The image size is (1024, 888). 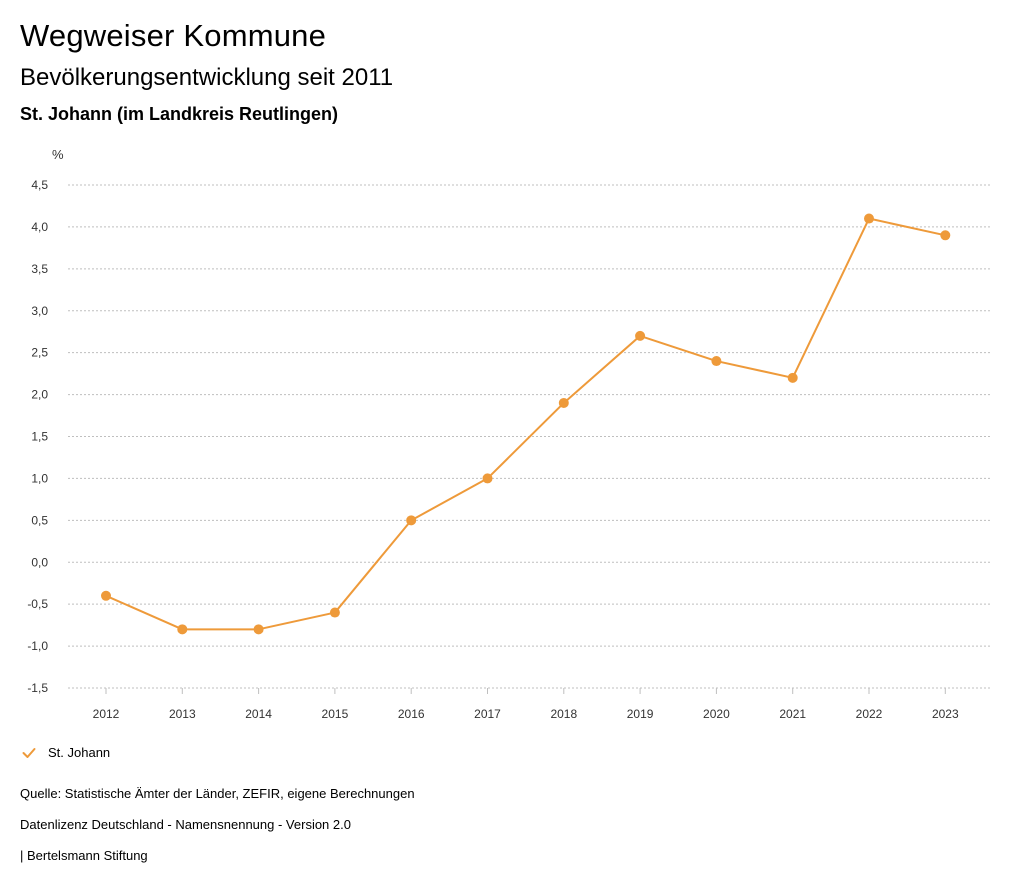 I want to click on legend: St. Johann, so click(x=66, y=752).